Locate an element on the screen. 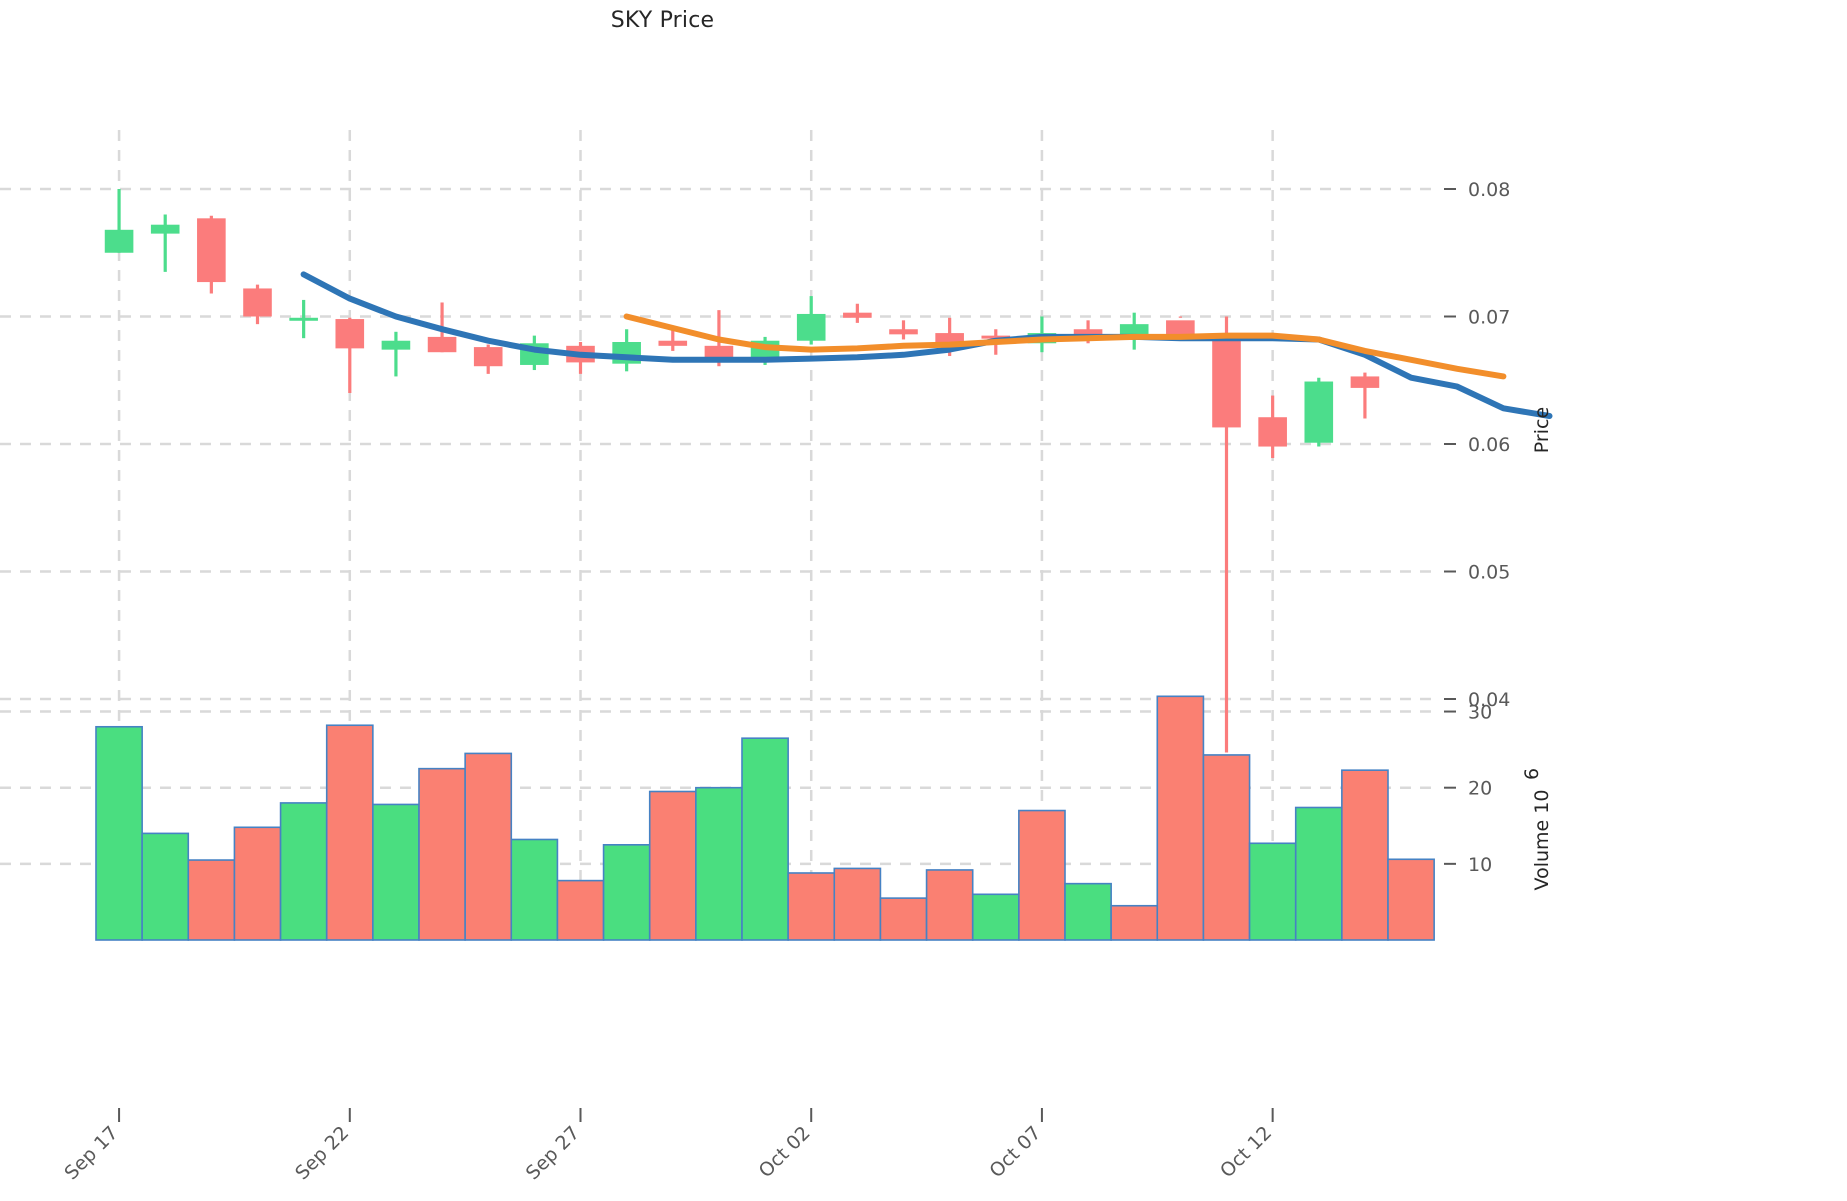 This screenshot has width=1847, height=1201. ma-line-ma_short is located at coordinates (1065, 346).